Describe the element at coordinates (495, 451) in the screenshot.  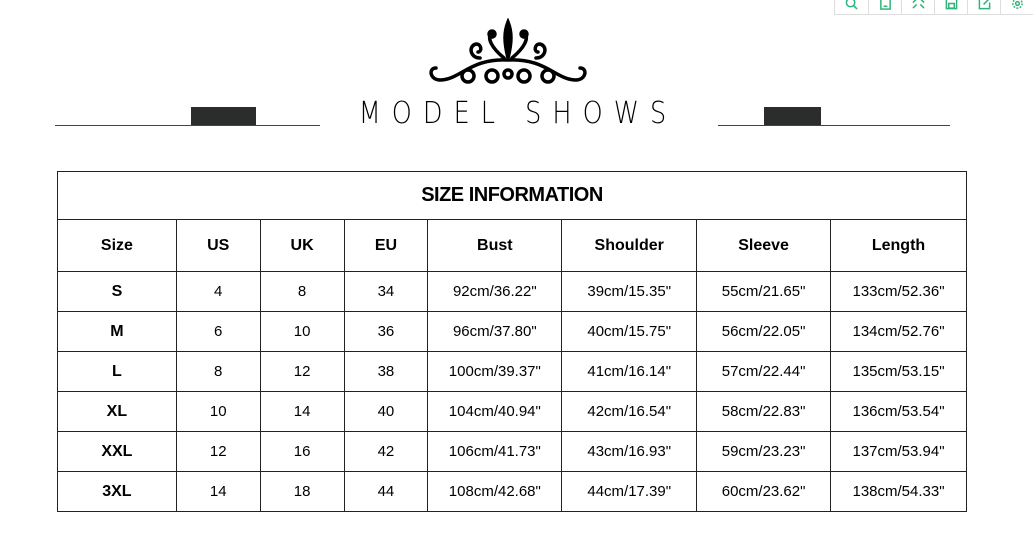
I see `table-cell: 106cm/41.73"` at that location.